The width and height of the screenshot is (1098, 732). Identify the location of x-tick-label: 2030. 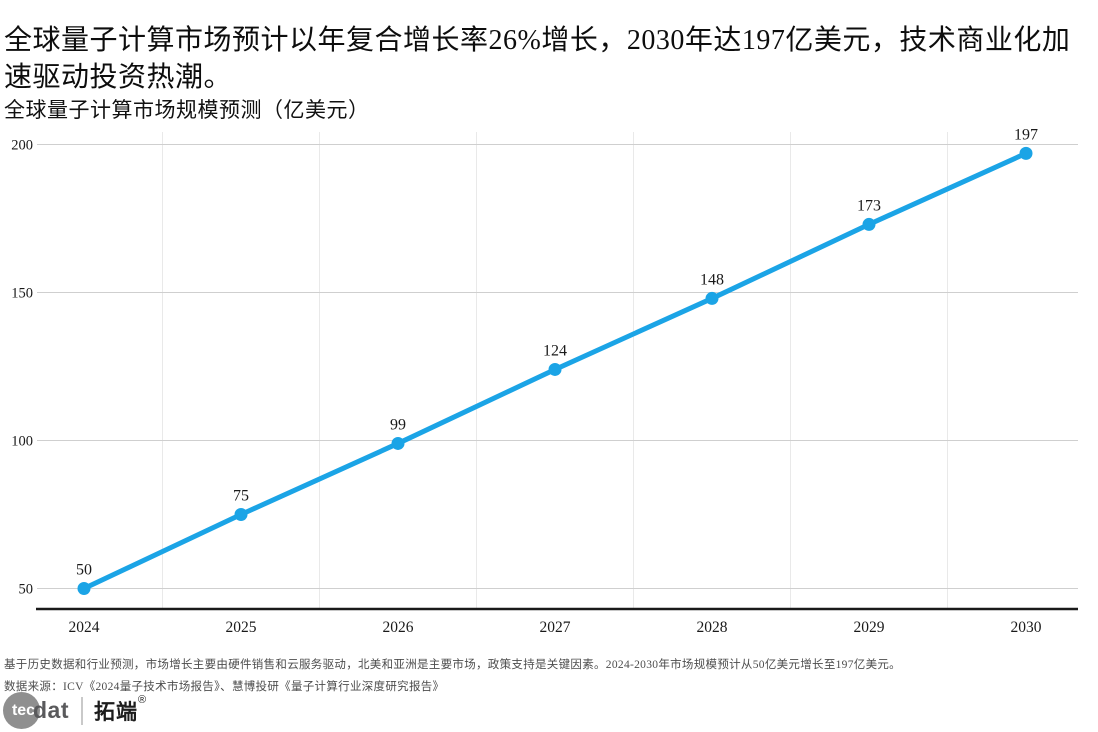
(1026, 627).